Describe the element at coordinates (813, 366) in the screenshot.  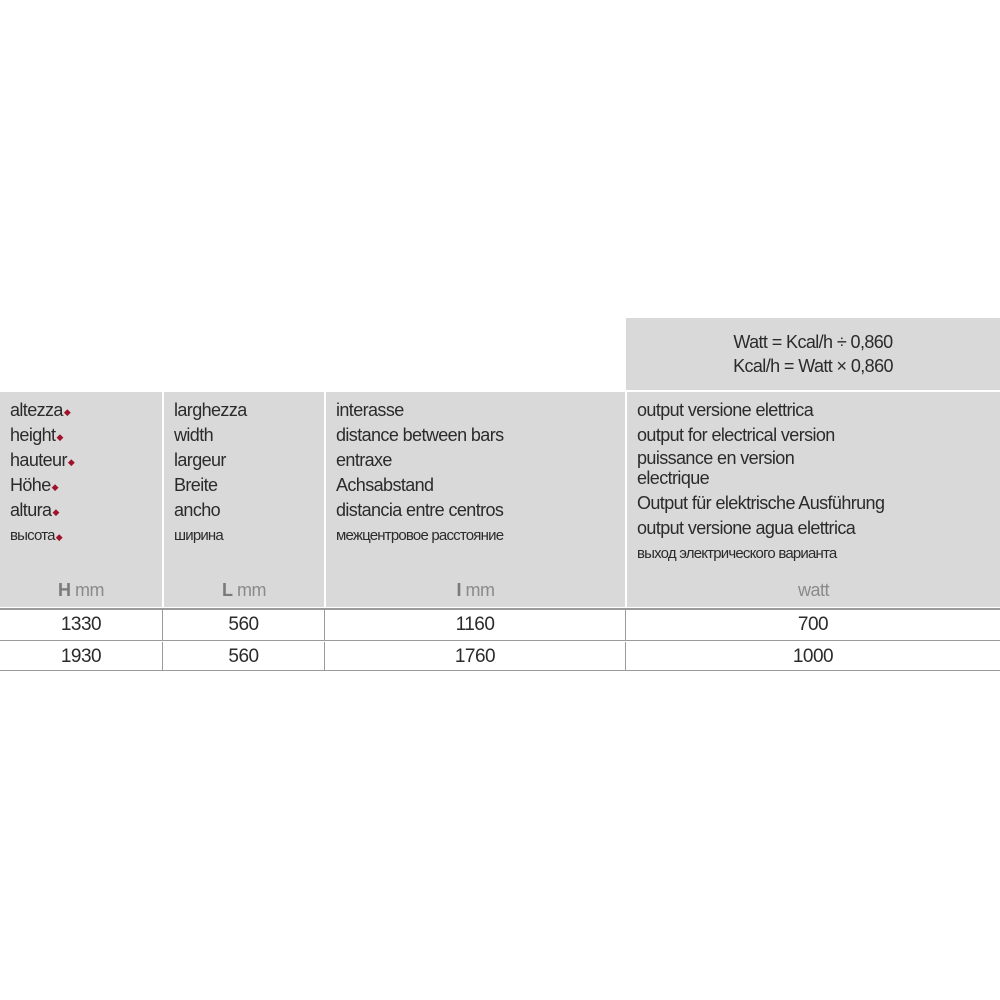
I see `formula-kcal: Kcal/h = Watt × 0,860` at that location.